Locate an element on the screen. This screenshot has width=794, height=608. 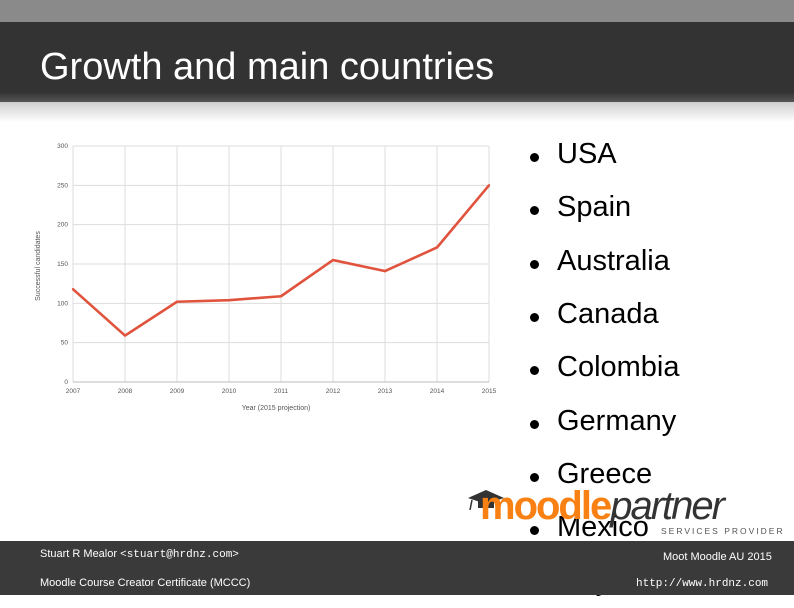
y-tick-label: 150 is located at coordinates (62, 264).